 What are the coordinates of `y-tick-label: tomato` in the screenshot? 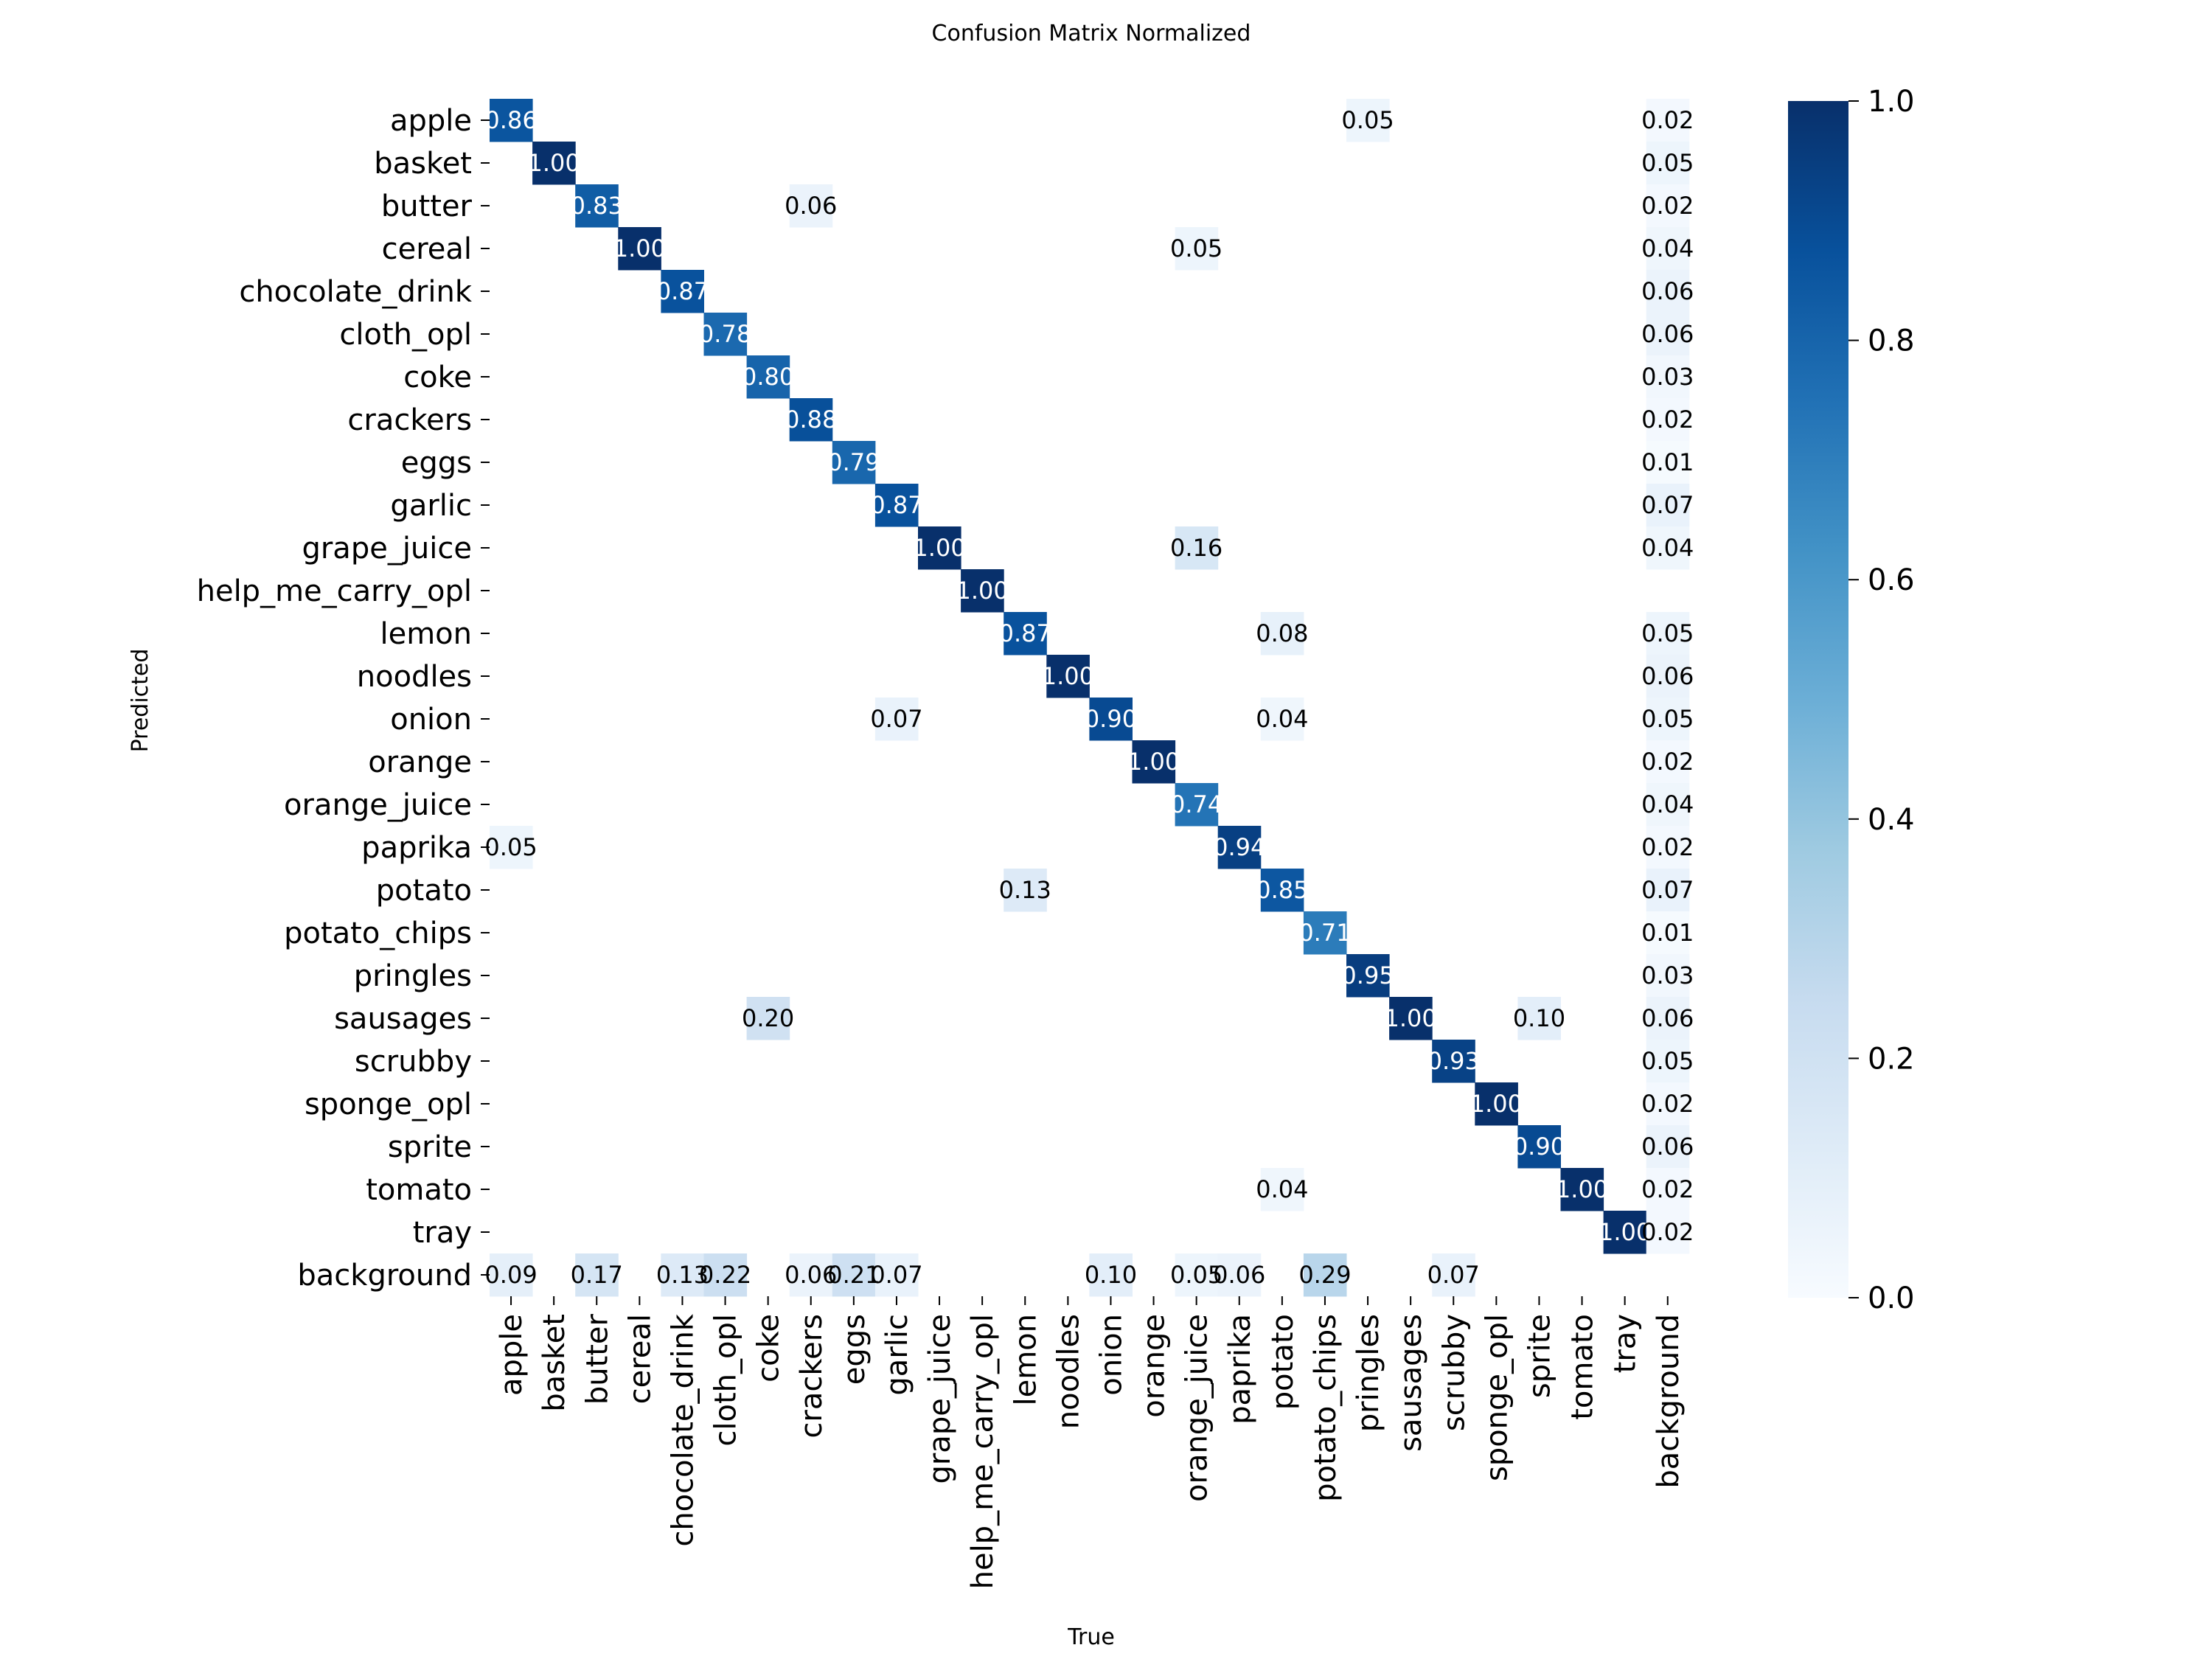 It's located at (419, 1190).